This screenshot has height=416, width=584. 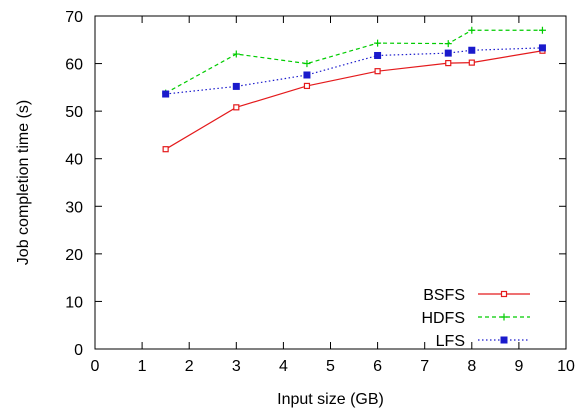 I want to click on series-line-lfs, so click(x=354, y=71).